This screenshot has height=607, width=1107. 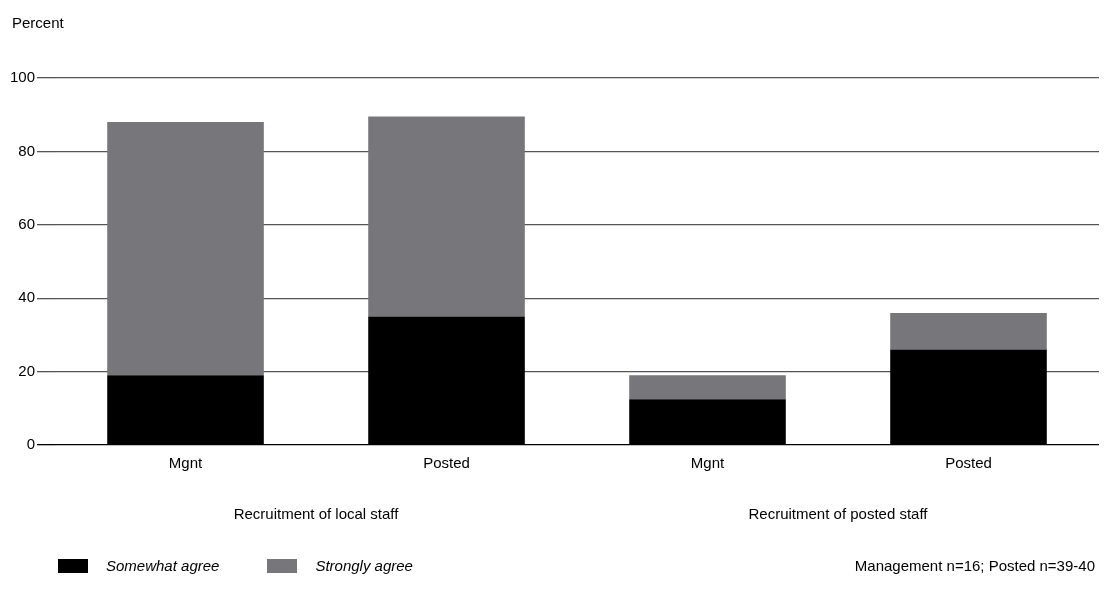 What do you see at coordinates (27, 150) in the screenshot?
I see `y-tick-label: 80` at bounding box center [27, 150].